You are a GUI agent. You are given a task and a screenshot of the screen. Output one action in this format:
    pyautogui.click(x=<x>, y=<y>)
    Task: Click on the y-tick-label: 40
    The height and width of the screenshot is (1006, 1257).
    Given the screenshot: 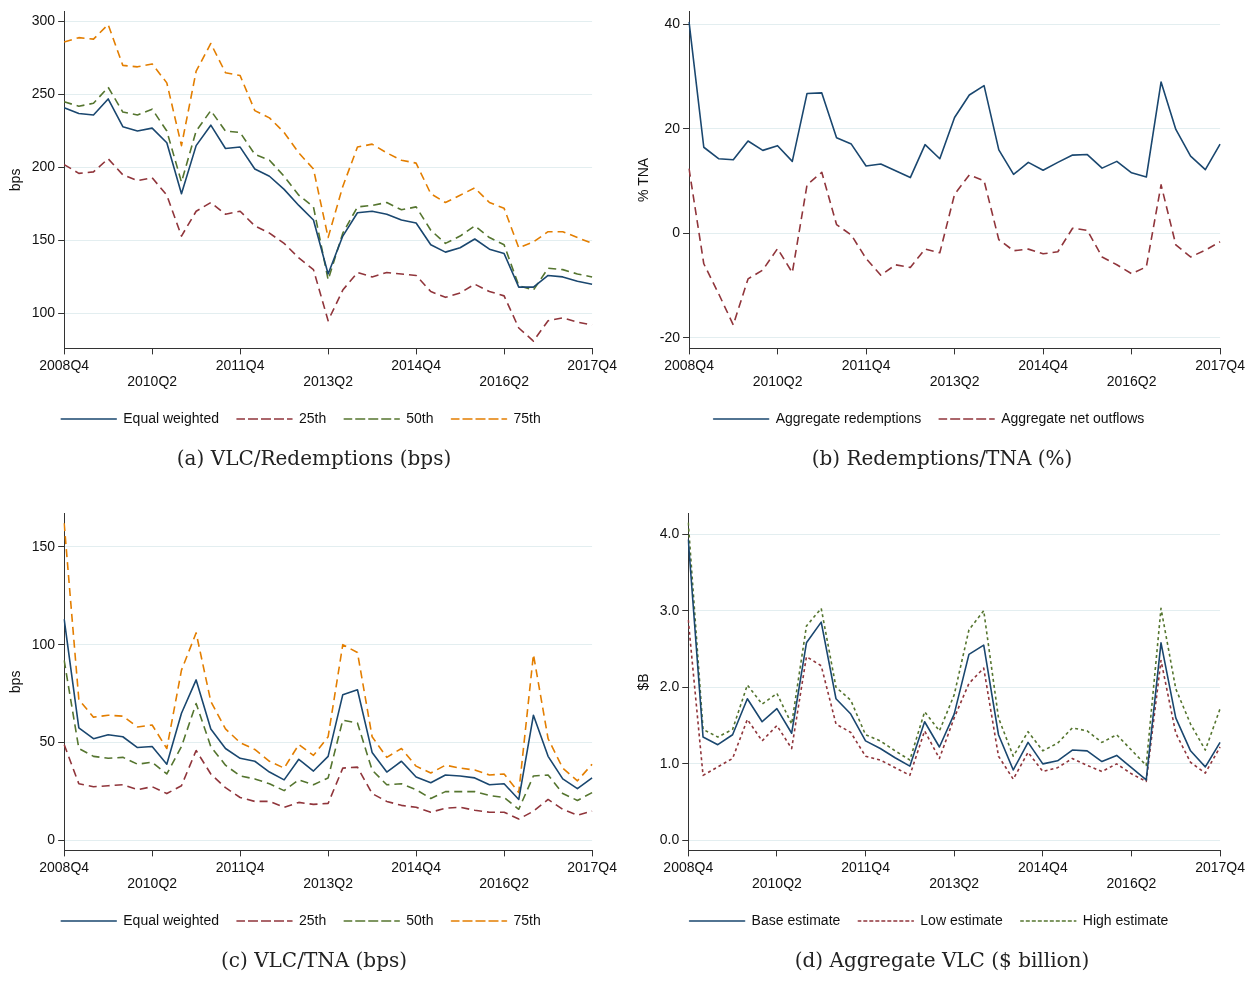 What is the action you would take?
    pyautogui.click(x=672, y=23)
    